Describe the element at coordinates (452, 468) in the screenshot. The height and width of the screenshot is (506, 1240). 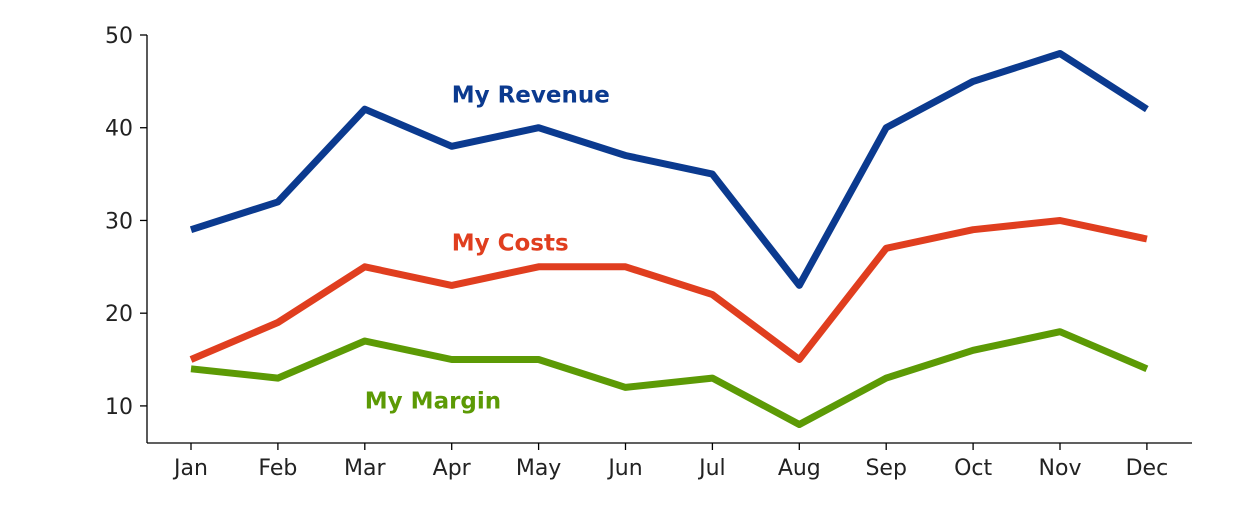
I see `x-tick-label: Apr` at that location.